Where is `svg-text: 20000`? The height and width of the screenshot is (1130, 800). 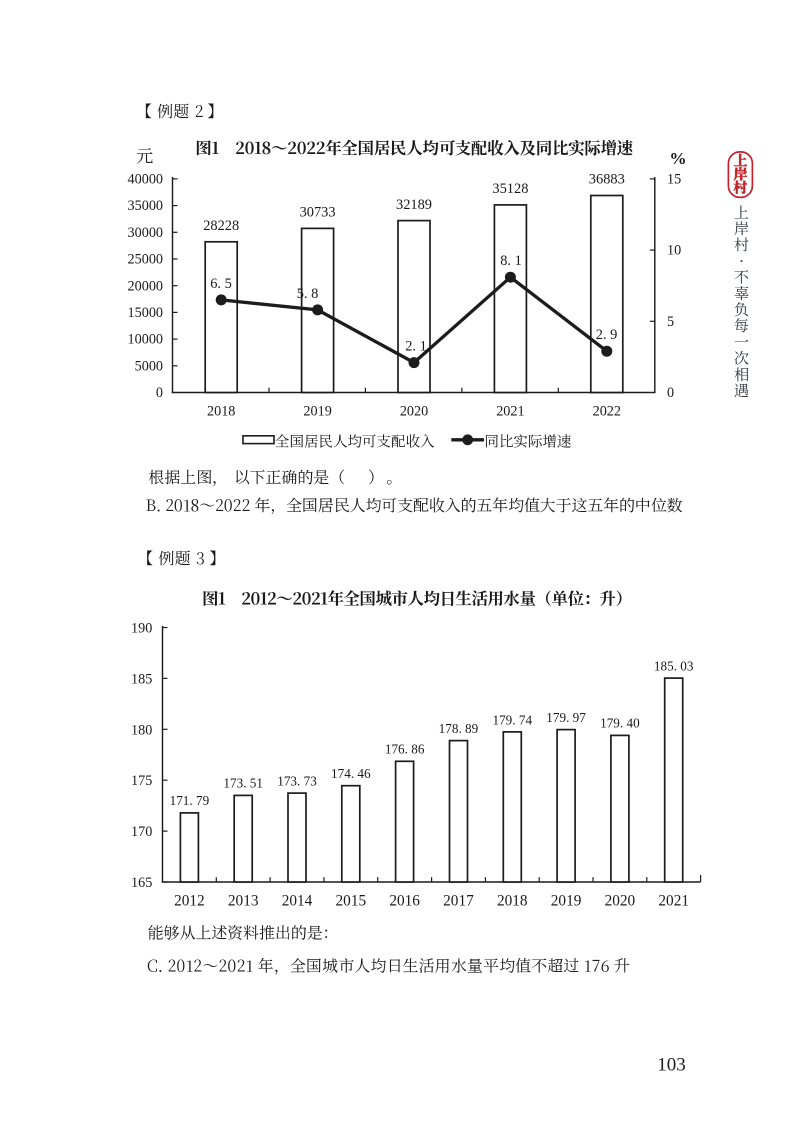 svg-text: 20000 is located at coordinates (145, 286).